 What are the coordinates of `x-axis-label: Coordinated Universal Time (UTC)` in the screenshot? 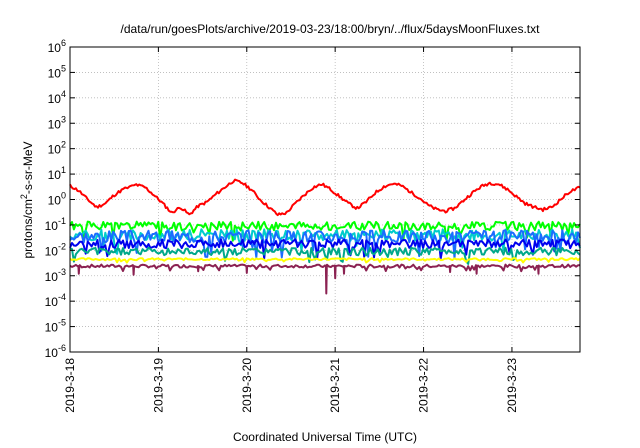 It's located at (325, 437).